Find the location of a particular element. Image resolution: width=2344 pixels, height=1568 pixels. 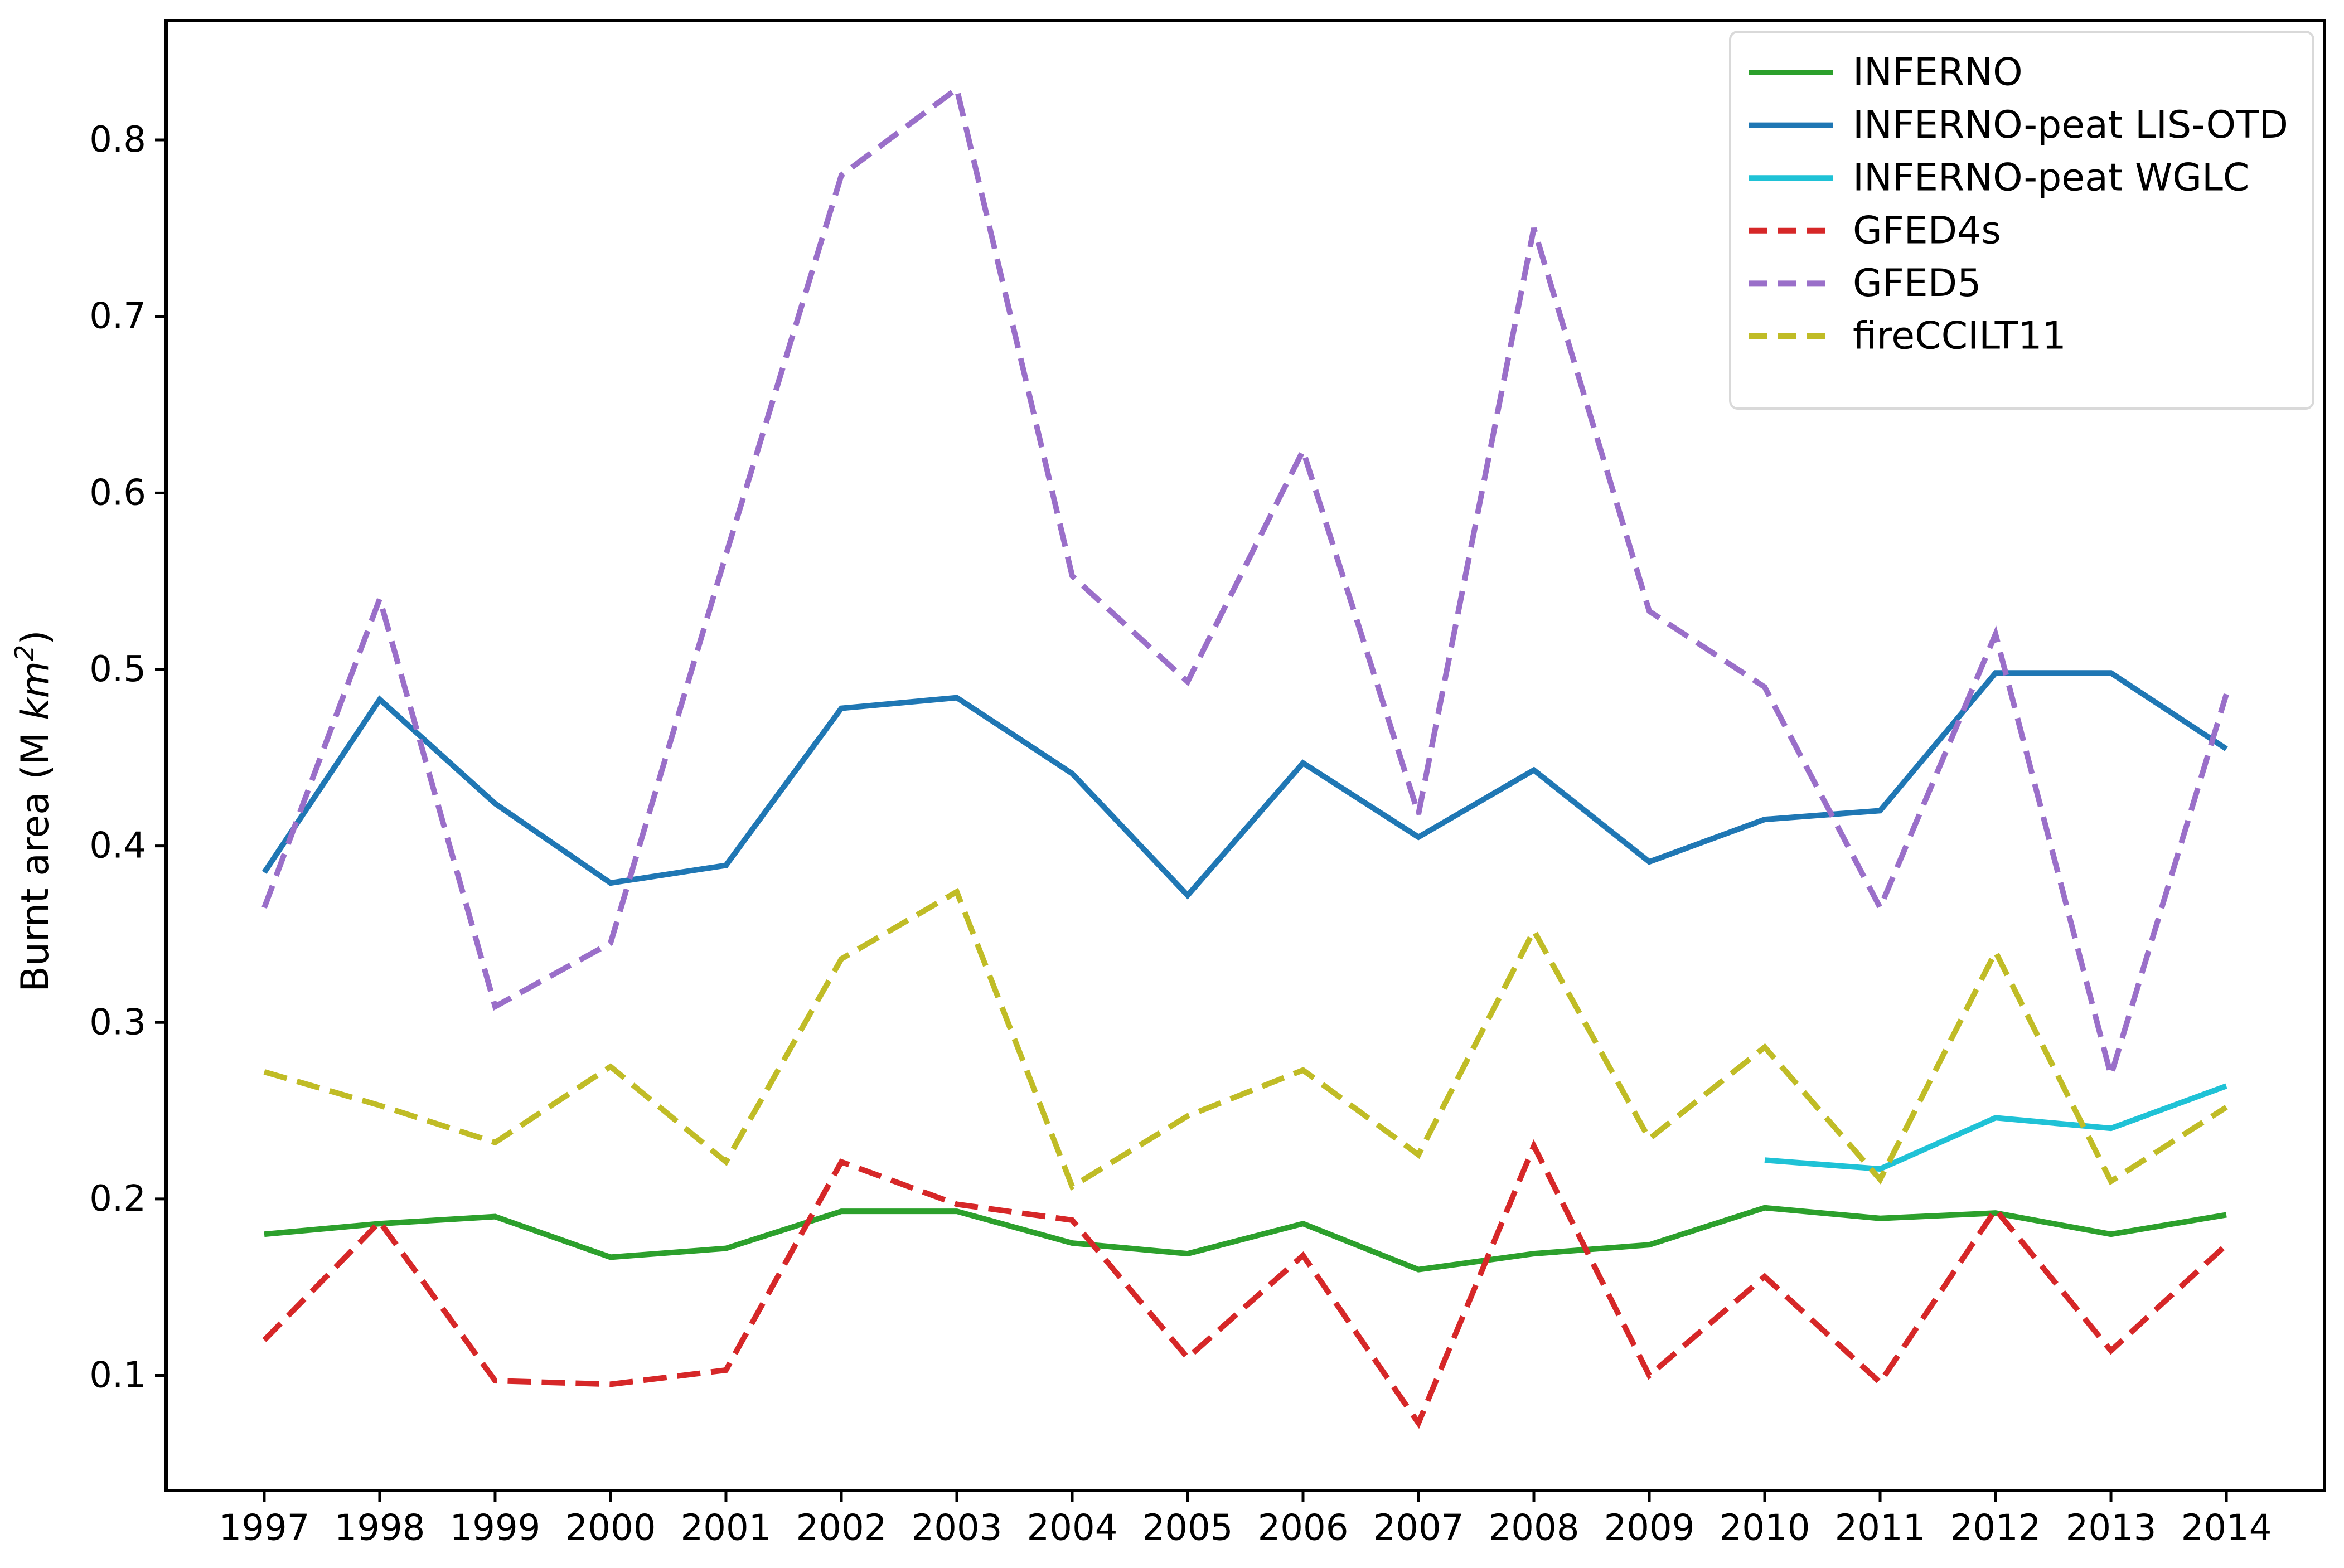

x-tick-label: 2009 is located at coordinates (1649, 1527).